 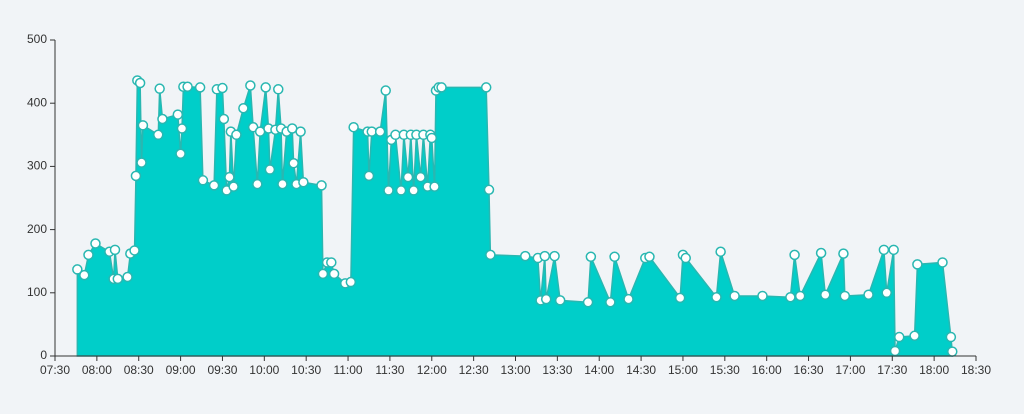 I want to click on x-tick-label: 09:30, so click(x=222, y=370).